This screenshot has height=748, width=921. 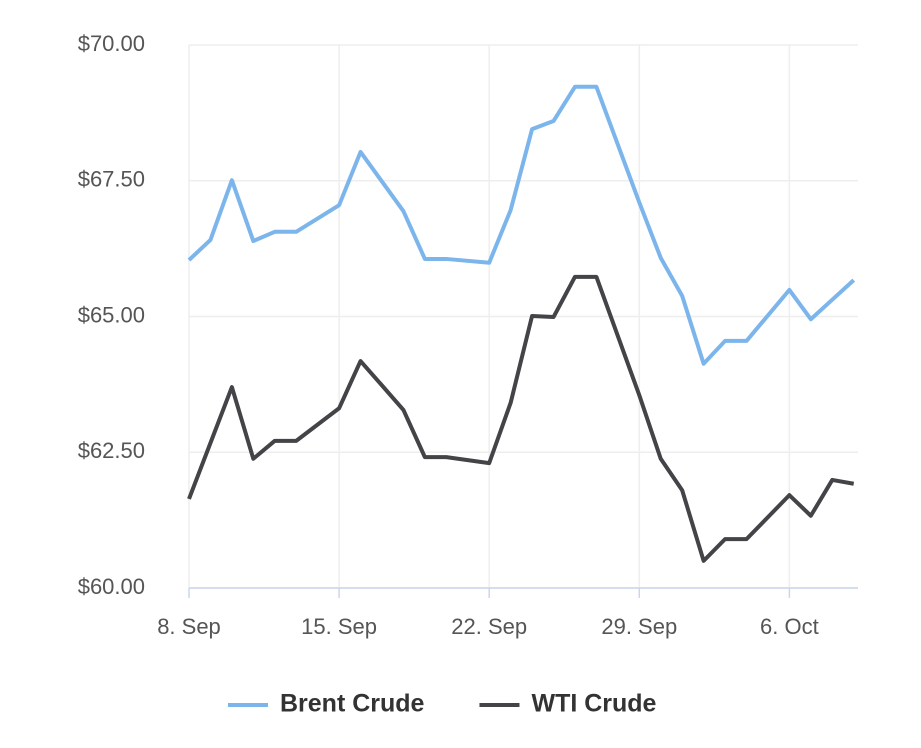 What do you see at coordinates (339, 626) in the screenshot?
I see `x-tick-label: 15. Sep` at bounding box center [339, 626].